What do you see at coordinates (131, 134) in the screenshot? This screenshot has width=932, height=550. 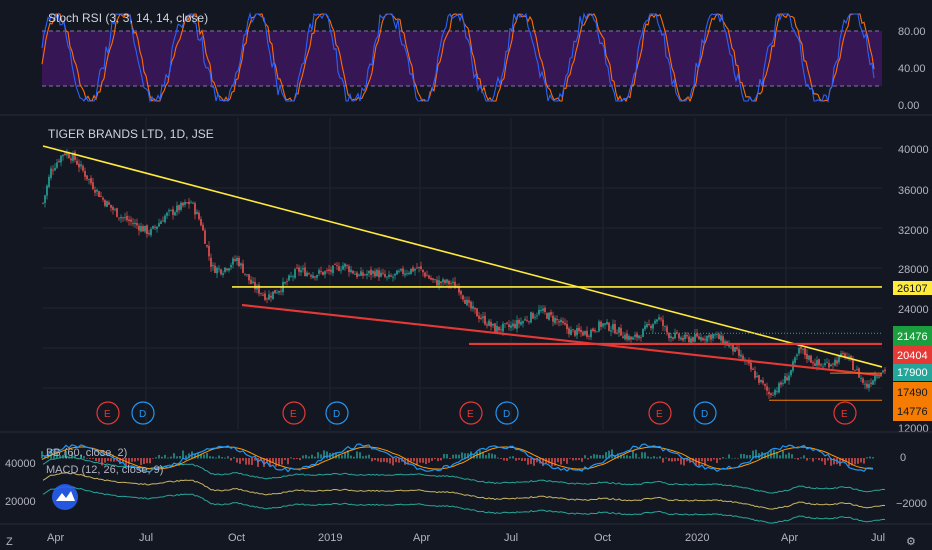 I see `symbol-title: TIGER BRANDS LTD, 1D, JSE` at bounding box center [131, 134].